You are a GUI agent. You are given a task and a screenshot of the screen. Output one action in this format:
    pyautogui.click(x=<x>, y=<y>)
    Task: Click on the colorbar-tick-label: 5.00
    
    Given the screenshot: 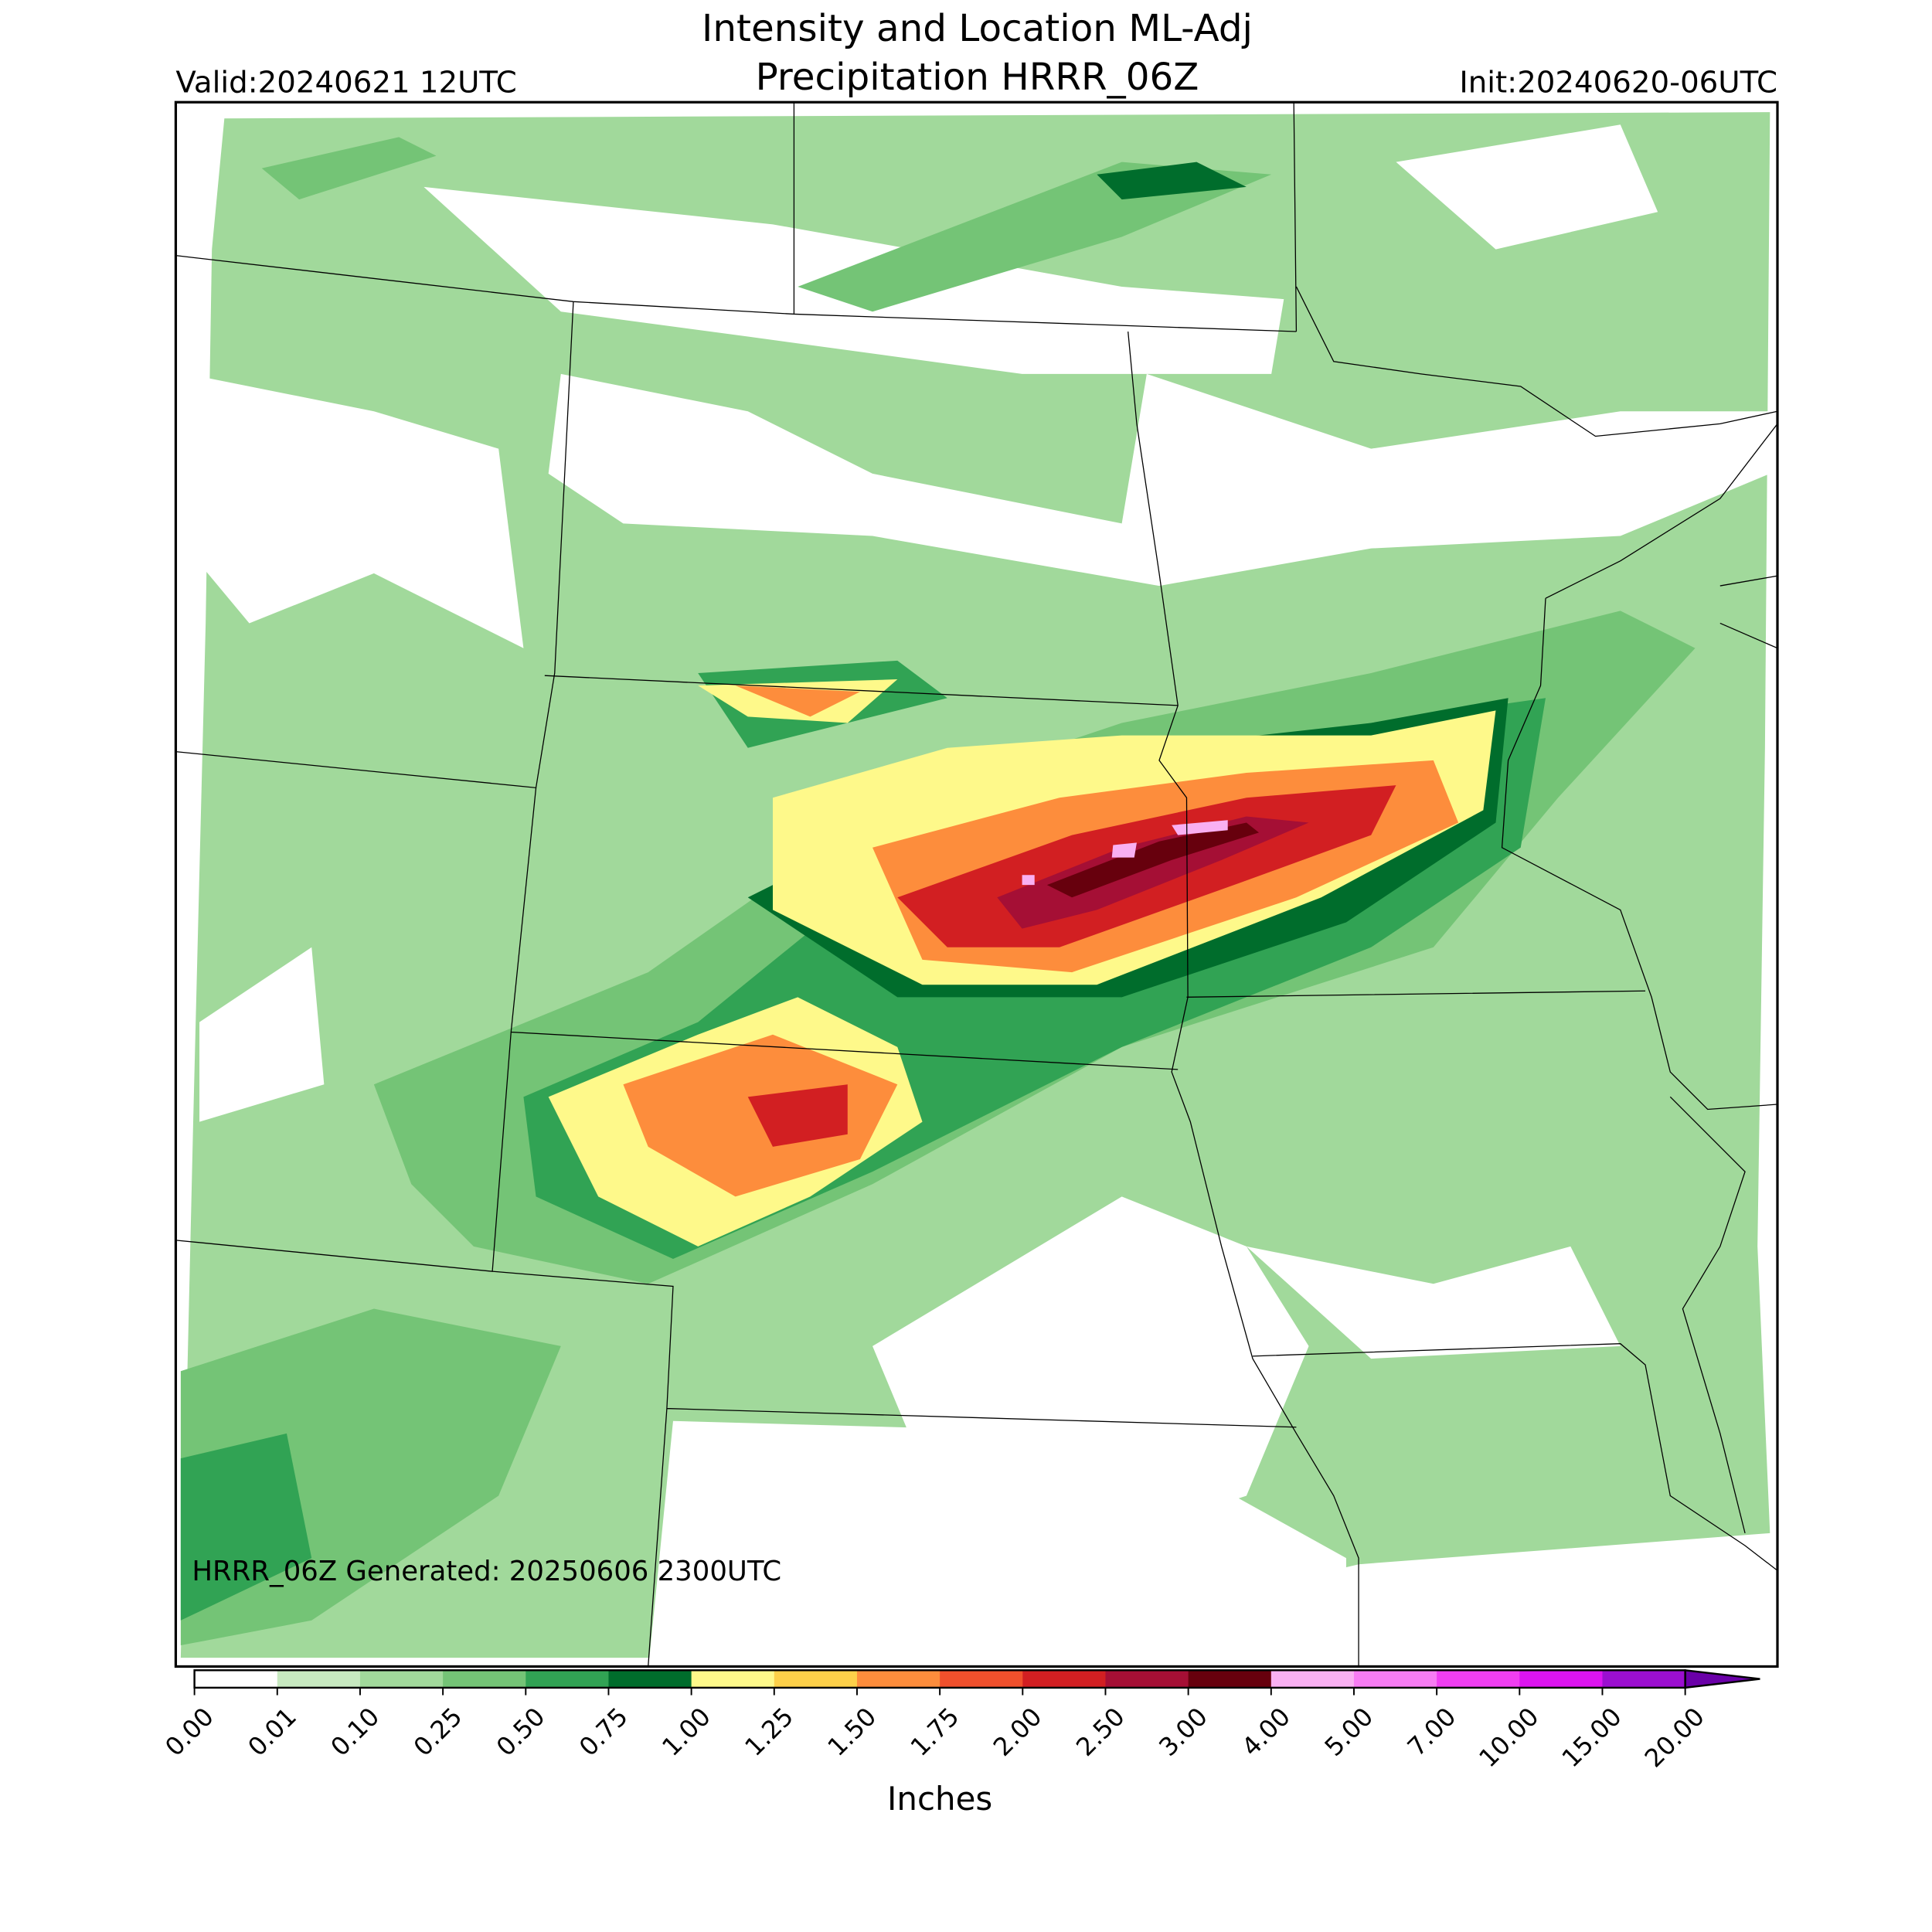 What is the action you would take?
    pyautogui.click(x=1349, y=1732)
    